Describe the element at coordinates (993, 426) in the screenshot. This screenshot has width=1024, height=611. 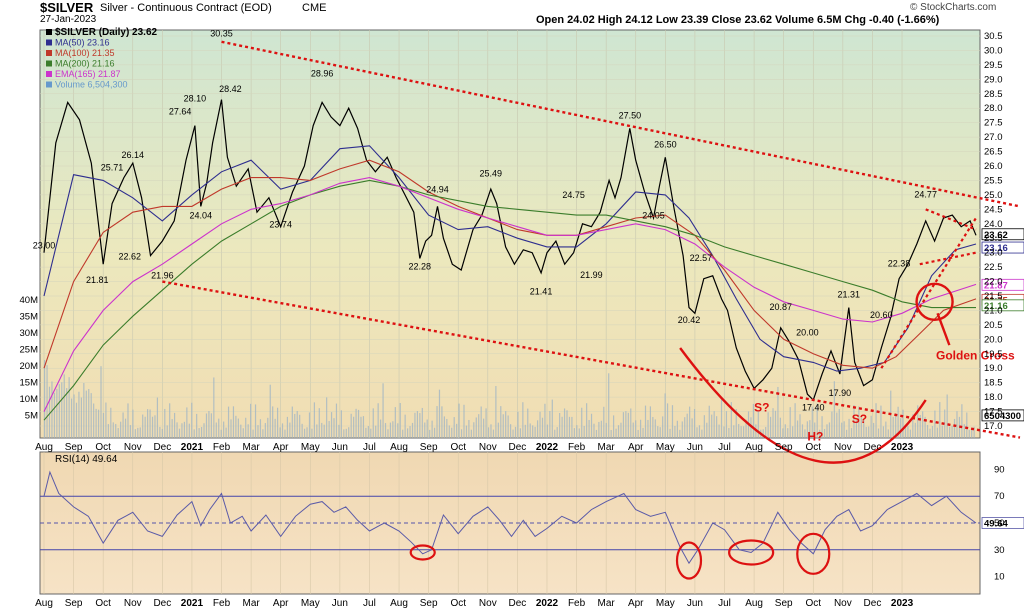
I see `price-tick-label: 17.0` at that location.